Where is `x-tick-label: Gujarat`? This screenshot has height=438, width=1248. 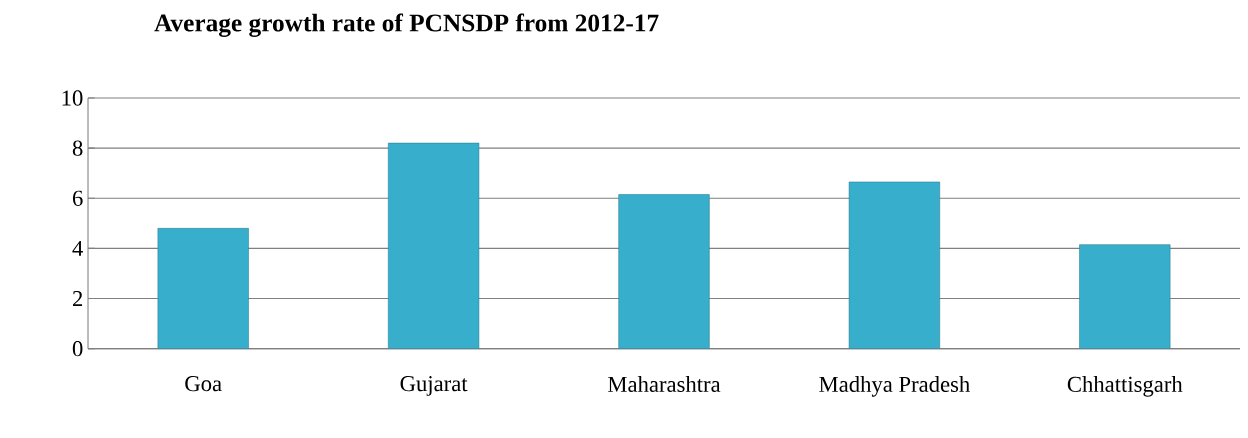 x-tick-label: Gujarat is located at coordinates (434, 386).